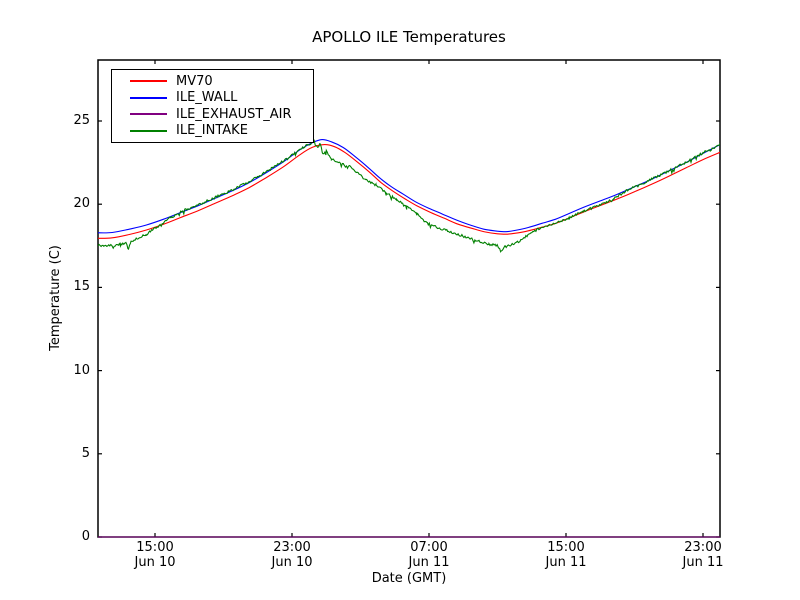  I want to click on x-tick-label: 23:00 Jun 11, so click(703, 555).